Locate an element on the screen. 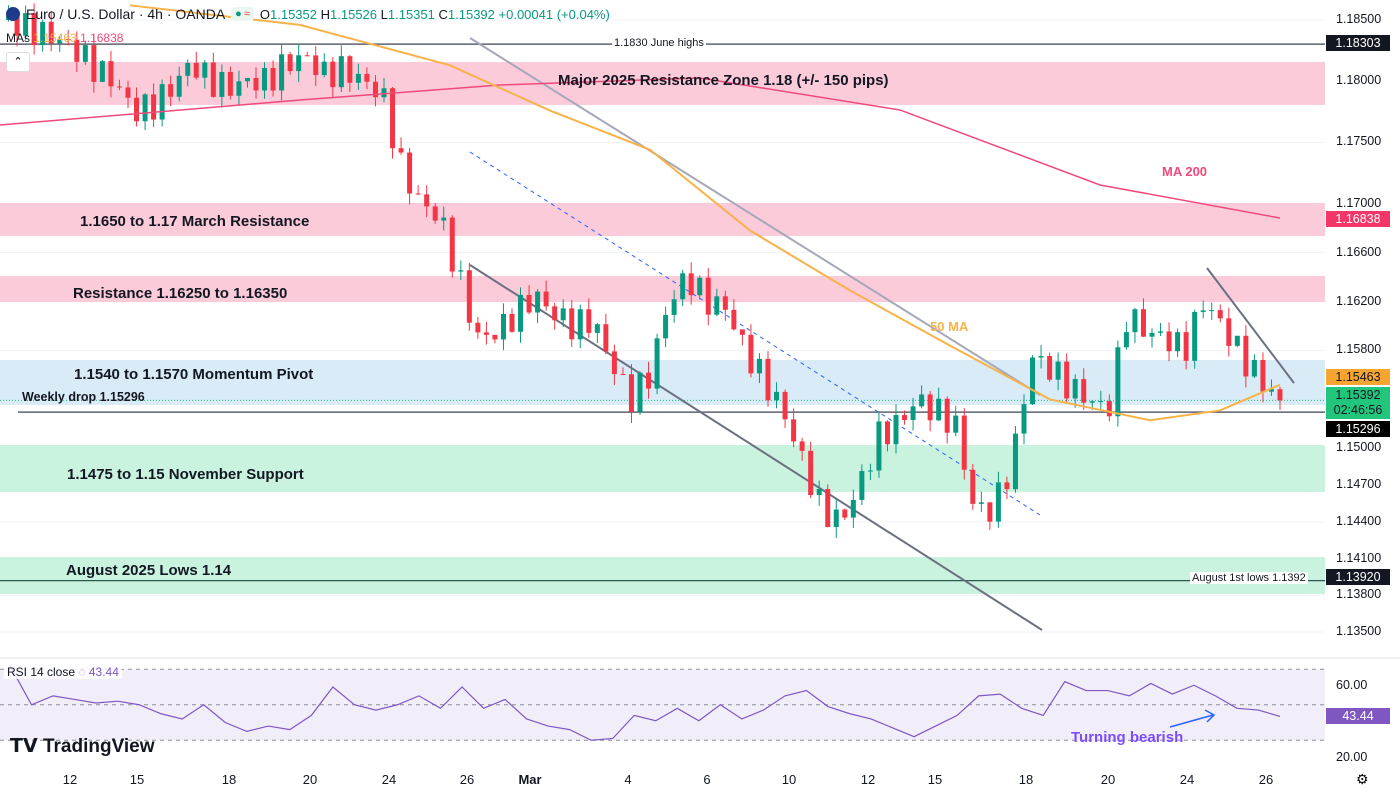 The height and width of the screenshot is (793, 1400). ma-legend: MAs 1.15463 1.16838 is located at coordinates (65, 38).